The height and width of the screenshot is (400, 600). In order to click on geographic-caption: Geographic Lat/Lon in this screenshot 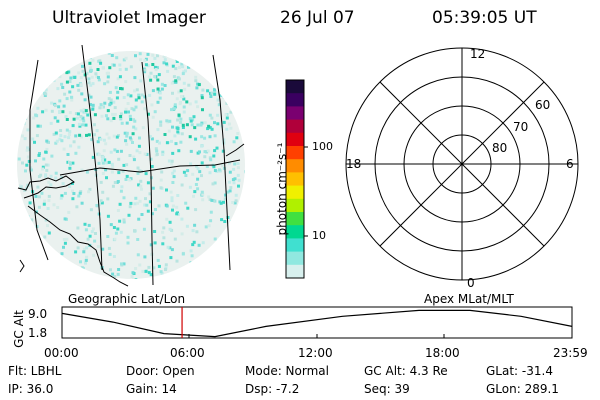, I will do `click(127, 299)`.